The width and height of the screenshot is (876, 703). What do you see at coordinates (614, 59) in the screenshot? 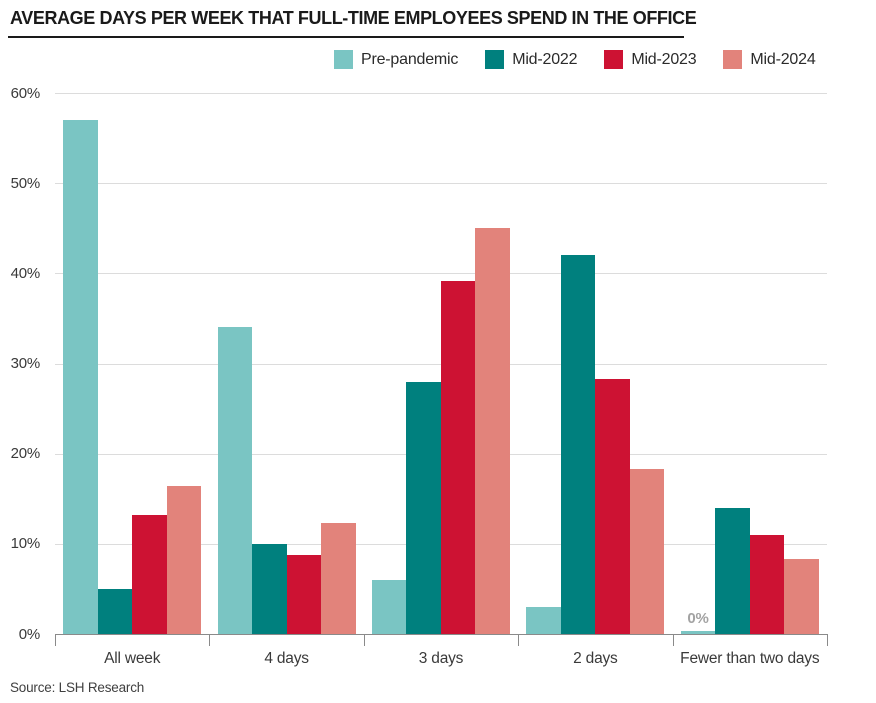
I see `legend-swatch-mid-2023` at bounding box center [614, 59].